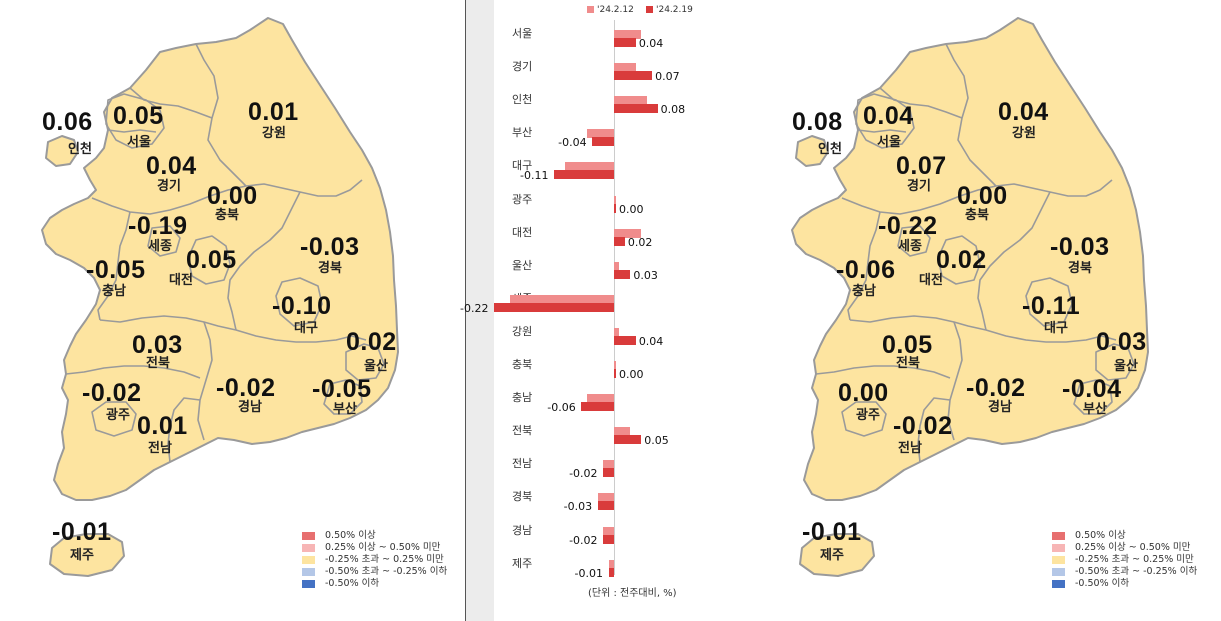  What do you see at coordinates (274, 133) in the screenshot?
I see `left-name-gangwon: 강원` at bounding box center [274, 133].